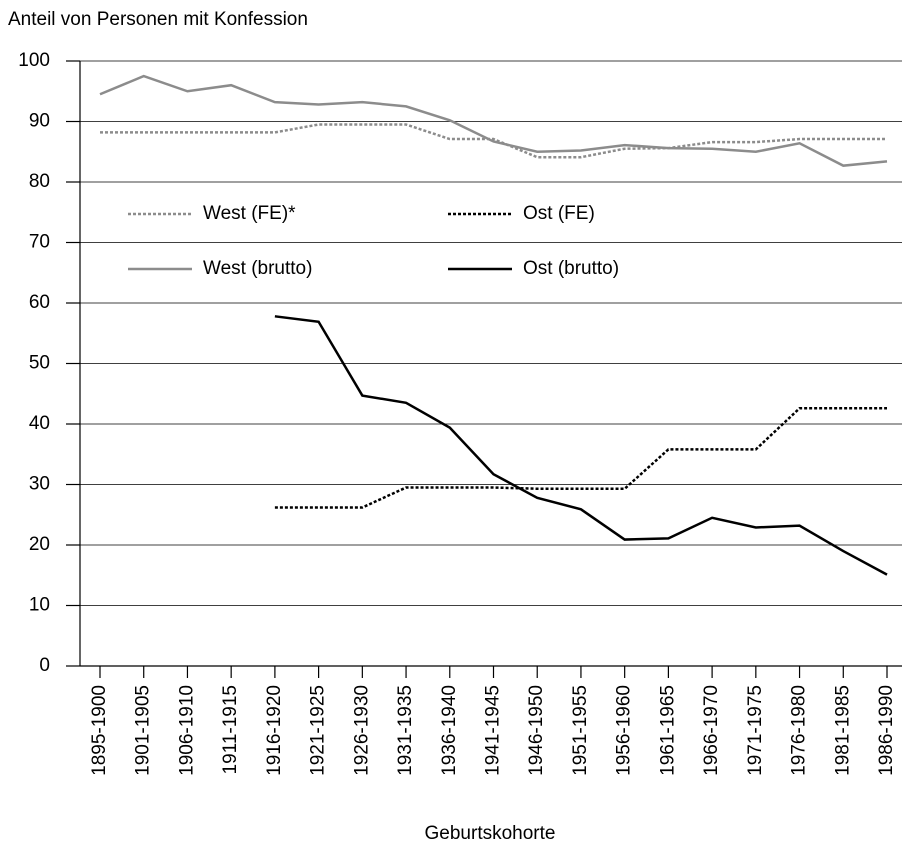 This screenshot has height=850, width=902. What do you see at coordinates (405, 730) in the screenshot?
I see `x-tick-label: 1931-1935` at bounding box center [405, 730].